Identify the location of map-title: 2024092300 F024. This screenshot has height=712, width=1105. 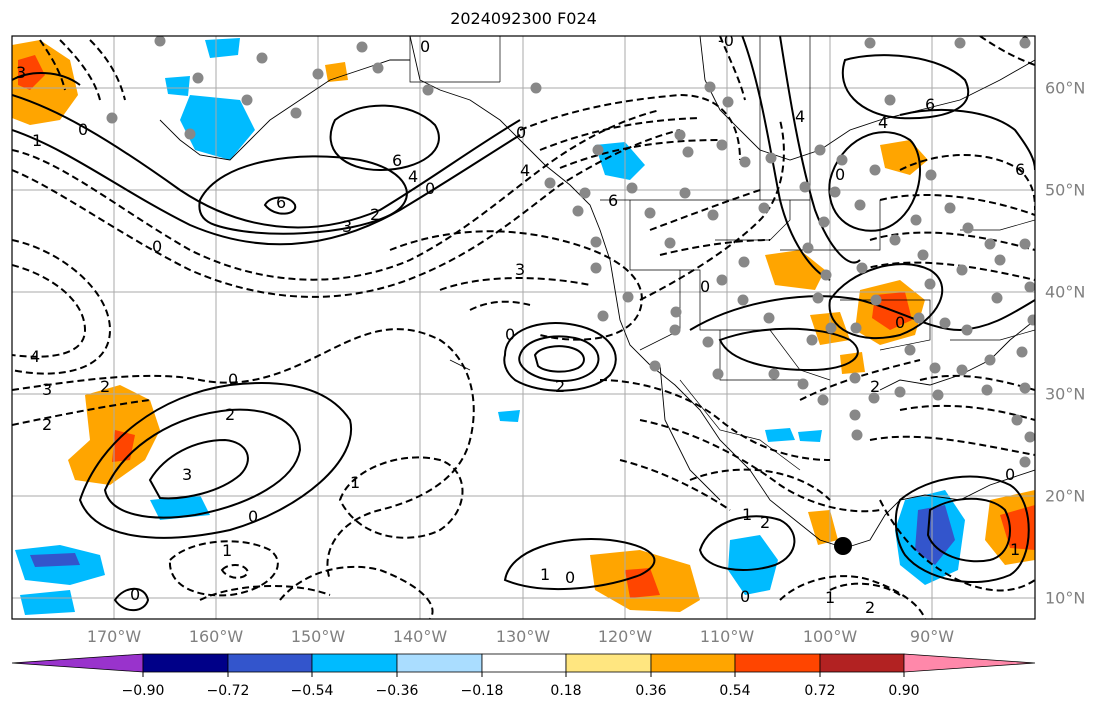
(523, 18).